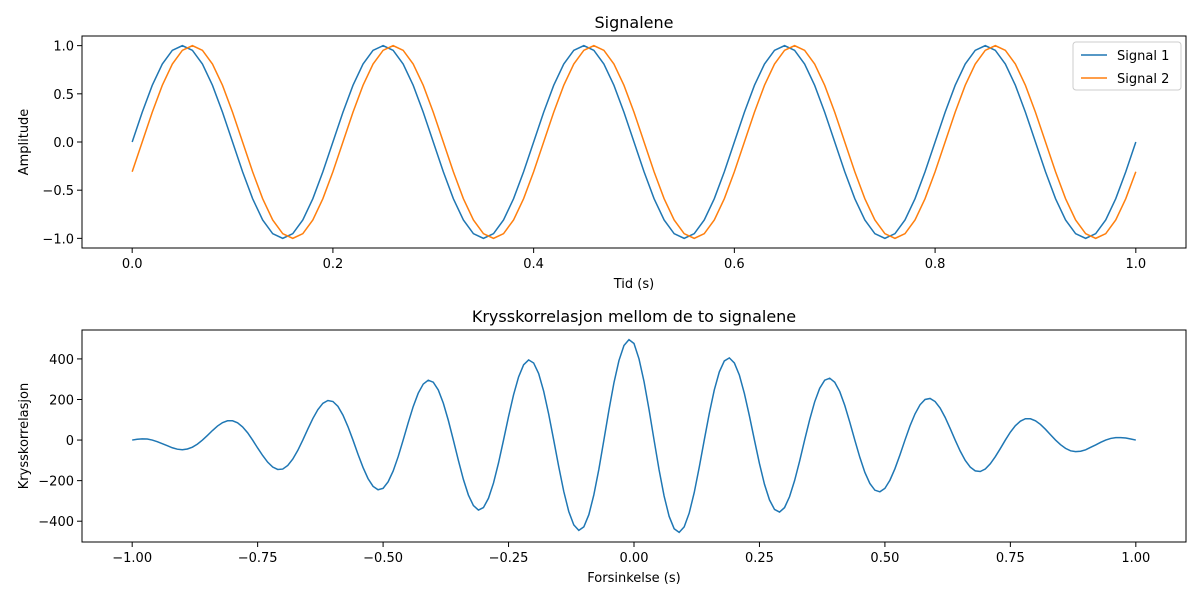 This screenshot has width=1200, height=600. I want to click on y-tick-label: 0, so click(70, 441).